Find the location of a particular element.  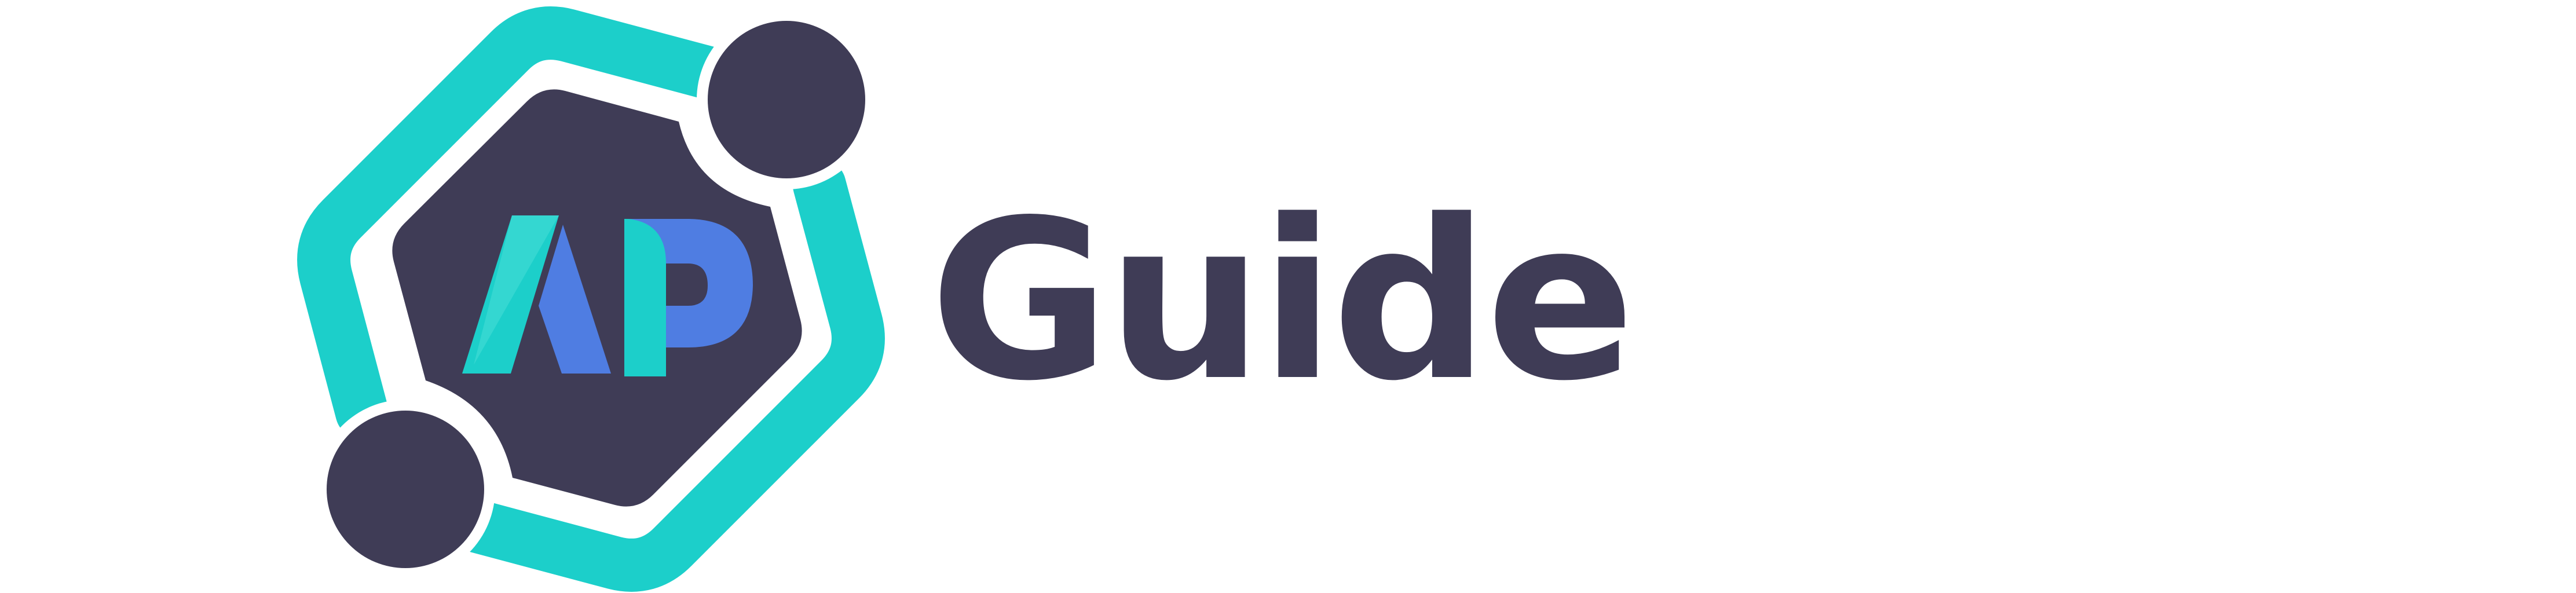

guide-wordmark: AP Guide is located at coordinates (1282, 301).